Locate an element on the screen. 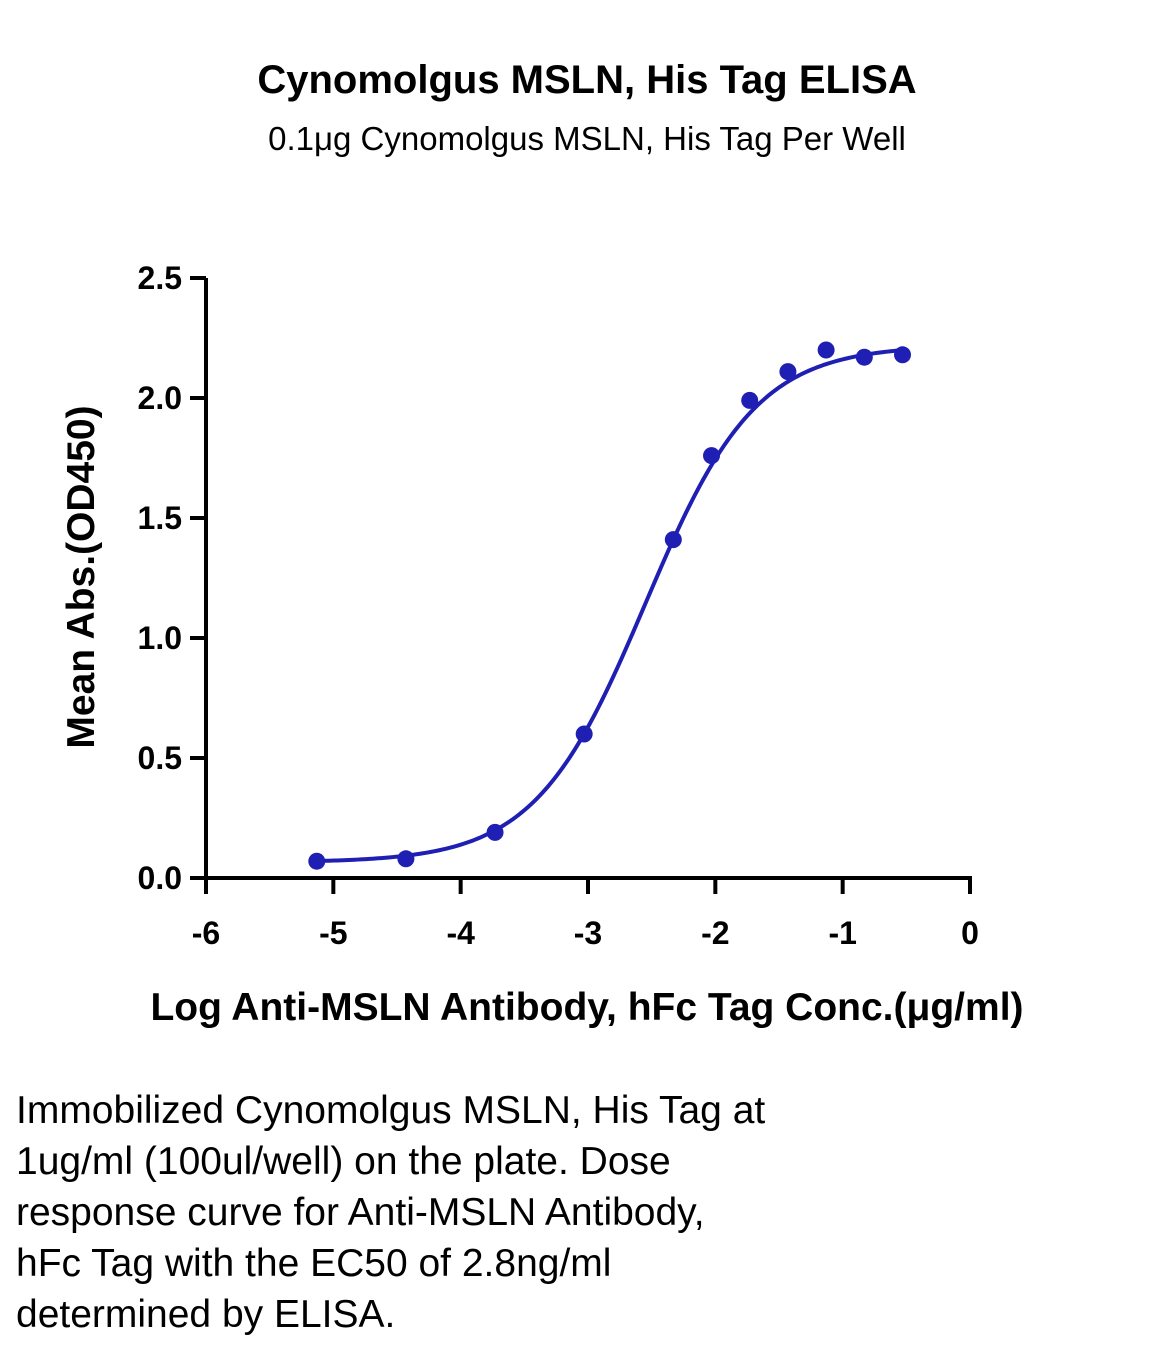 Image resolution: width=1163 pixels, height=1351 pixels. x-tick-label: -3 is located at coordinates (588, 933).